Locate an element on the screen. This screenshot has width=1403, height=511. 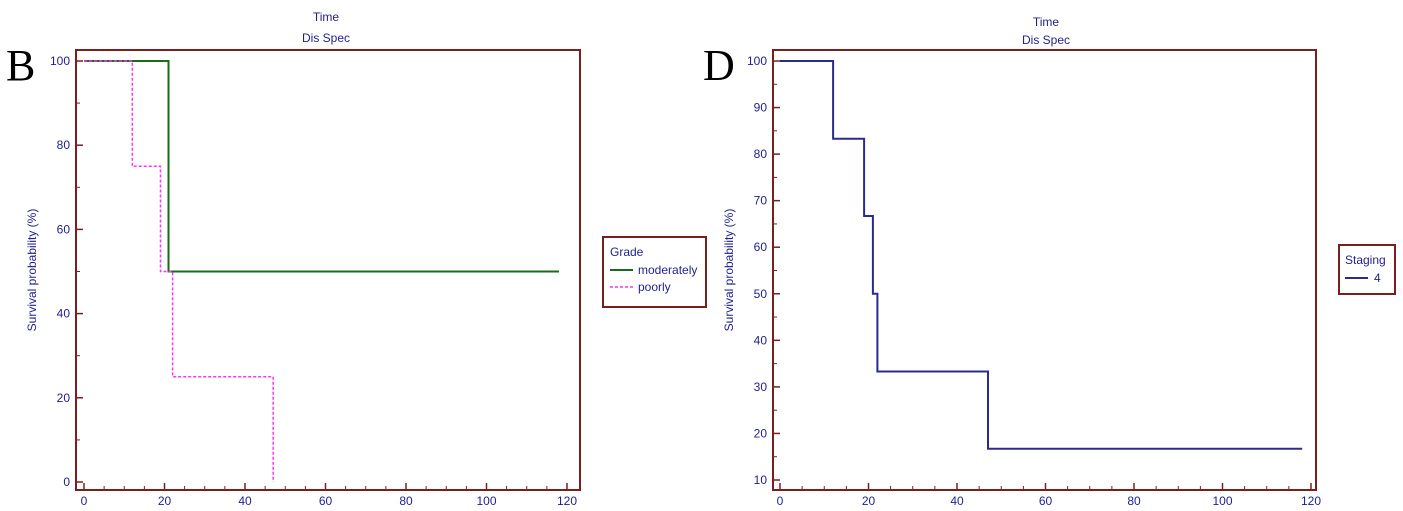
x-tick-label-d: 100 is located at coordinates (1222, 501).